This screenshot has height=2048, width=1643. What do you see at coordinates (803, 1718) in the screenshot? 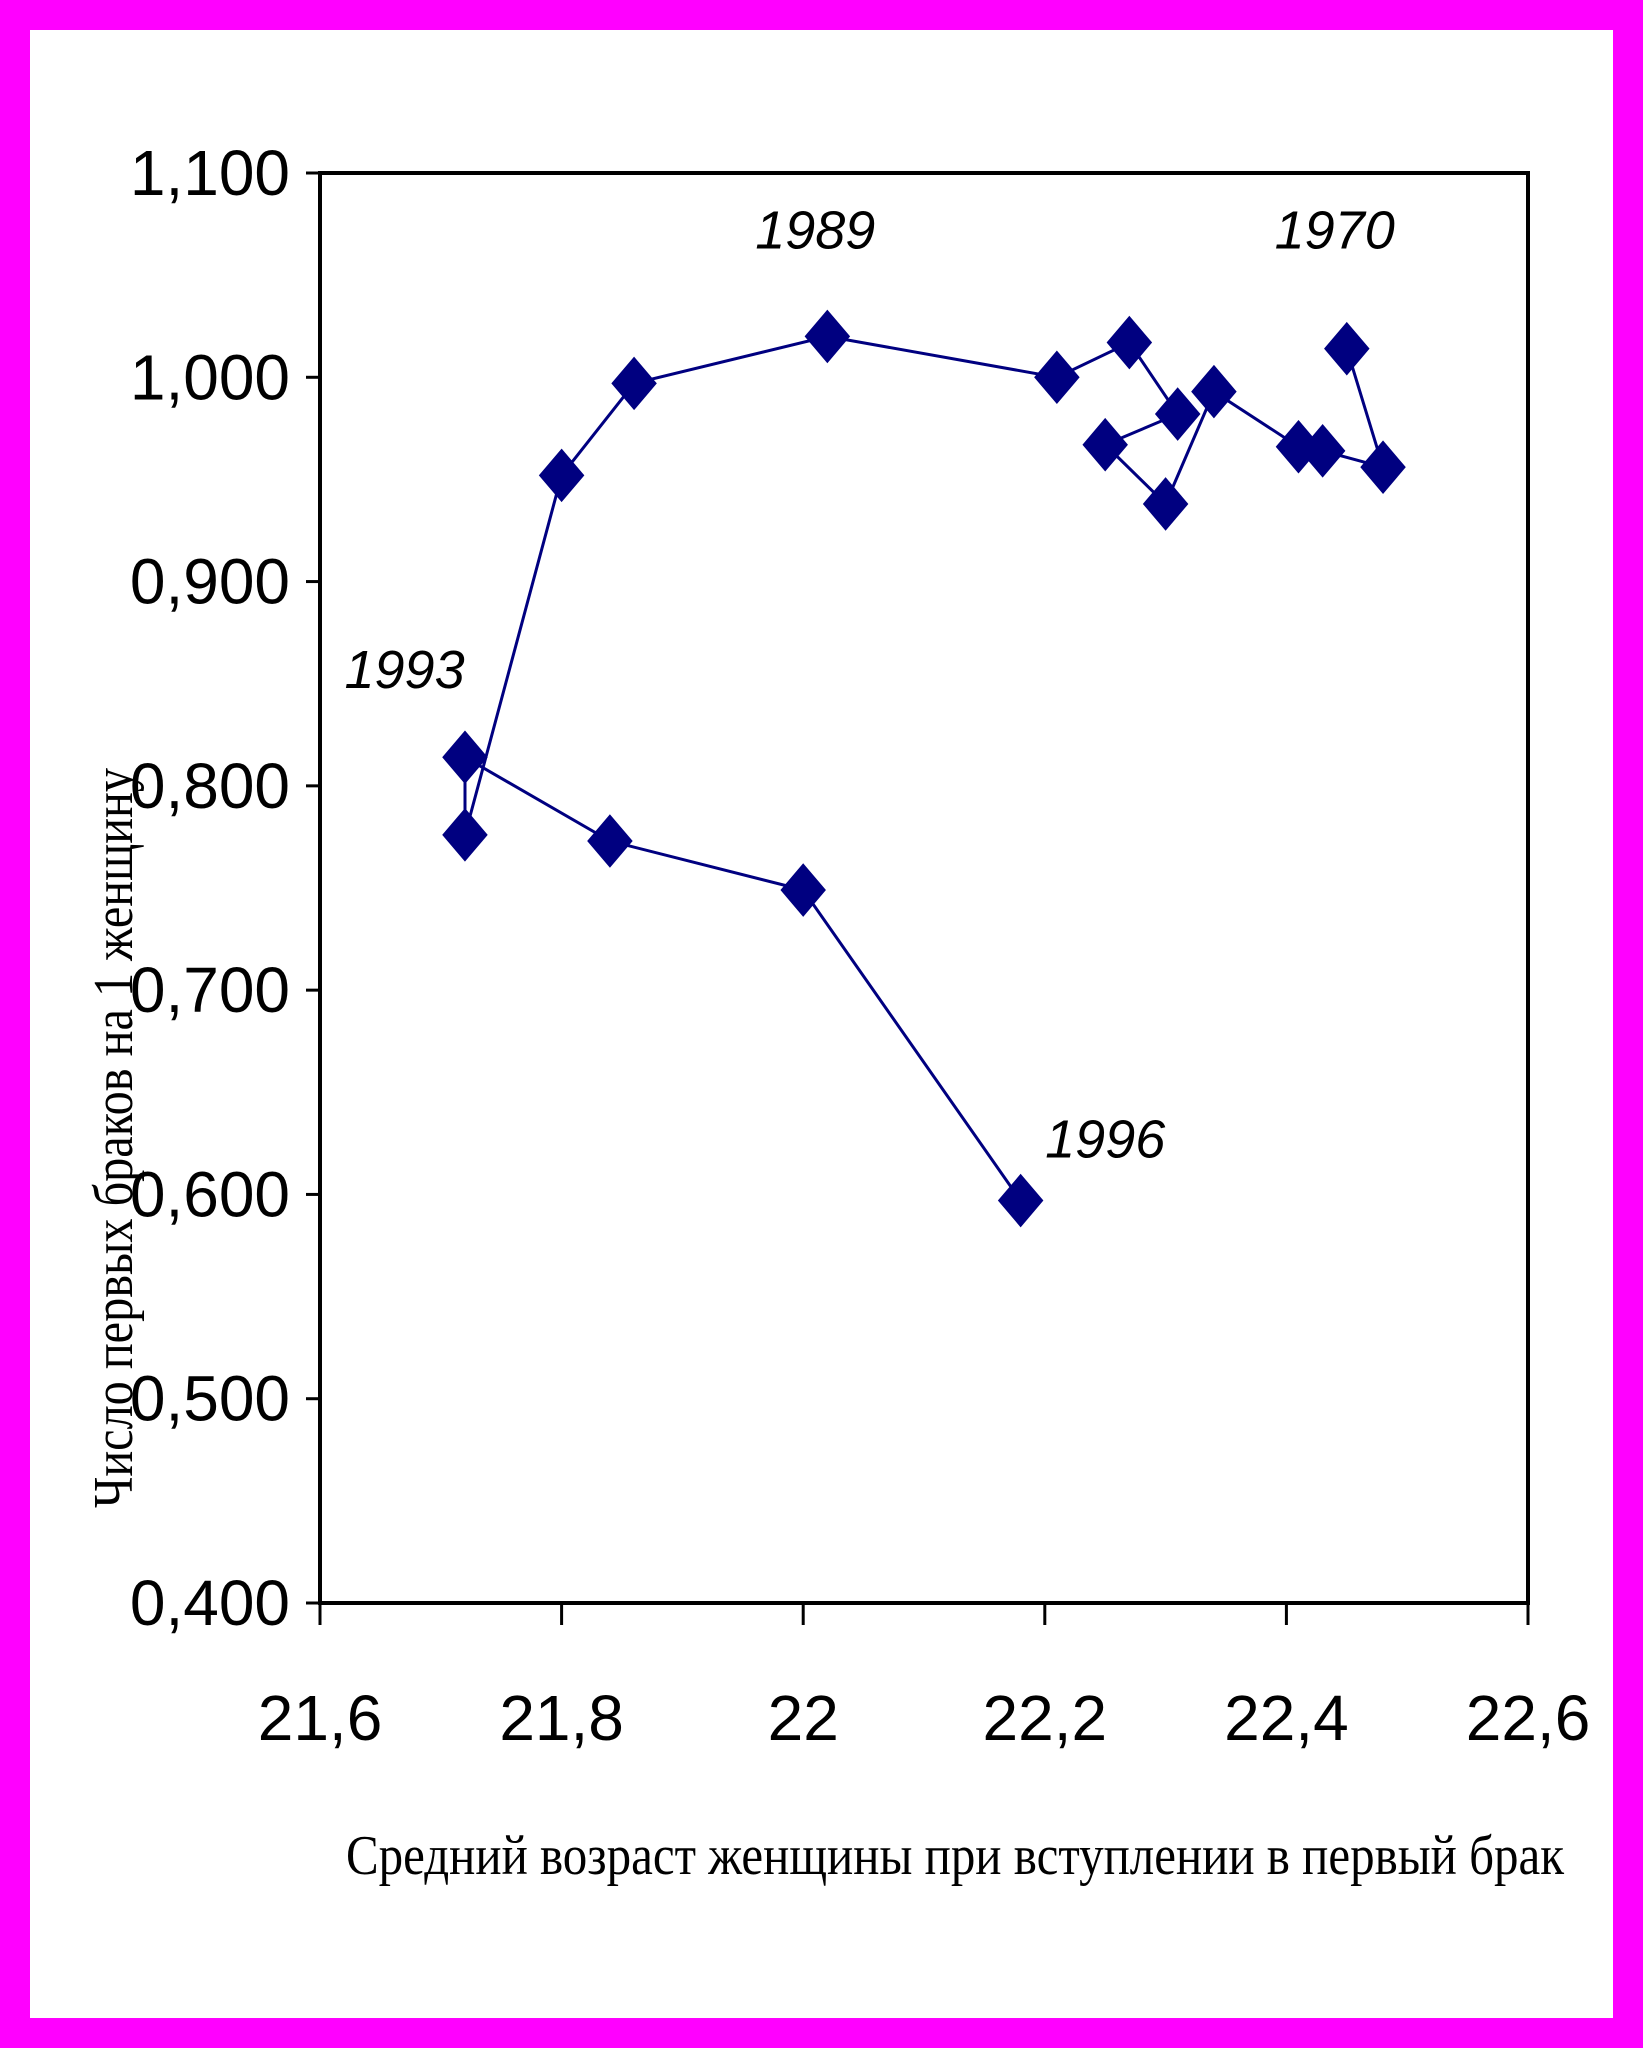
I see `x-tick-label: 22` at bounding box center [803, 1718].